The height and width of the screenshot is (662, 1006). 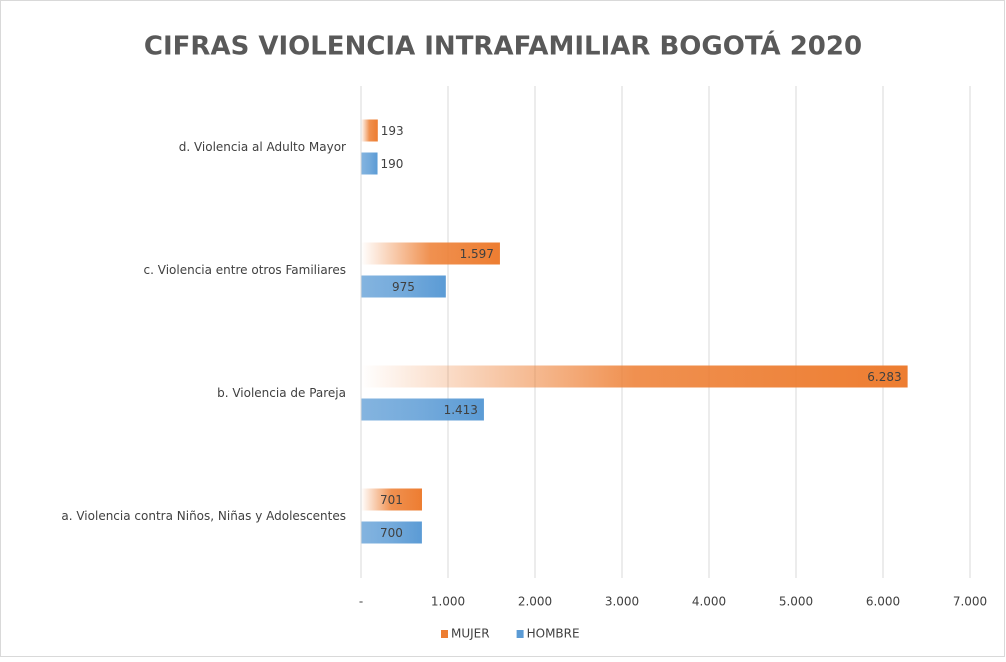 I want to click on x-tick-label: 7.000, so click(x=970, y=602).